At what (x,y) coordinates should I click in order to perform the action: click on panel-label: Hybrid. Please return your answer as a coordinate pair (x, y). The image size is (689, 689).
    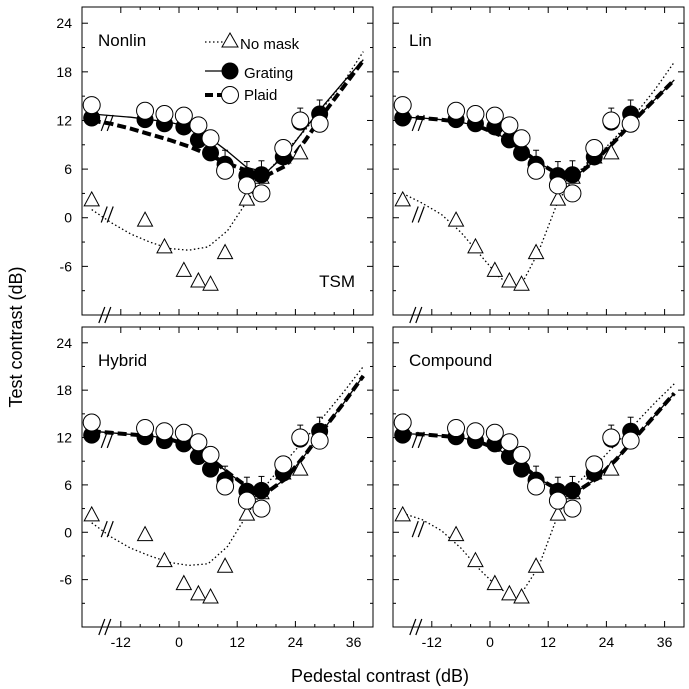
    Looking at the image, I should click on (122, 360).